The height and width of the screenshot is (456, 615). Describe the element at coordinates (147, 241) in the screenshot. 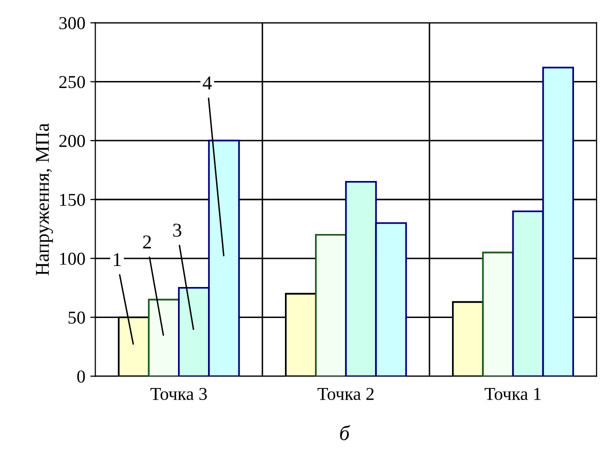

I see `text: 2` at that location.